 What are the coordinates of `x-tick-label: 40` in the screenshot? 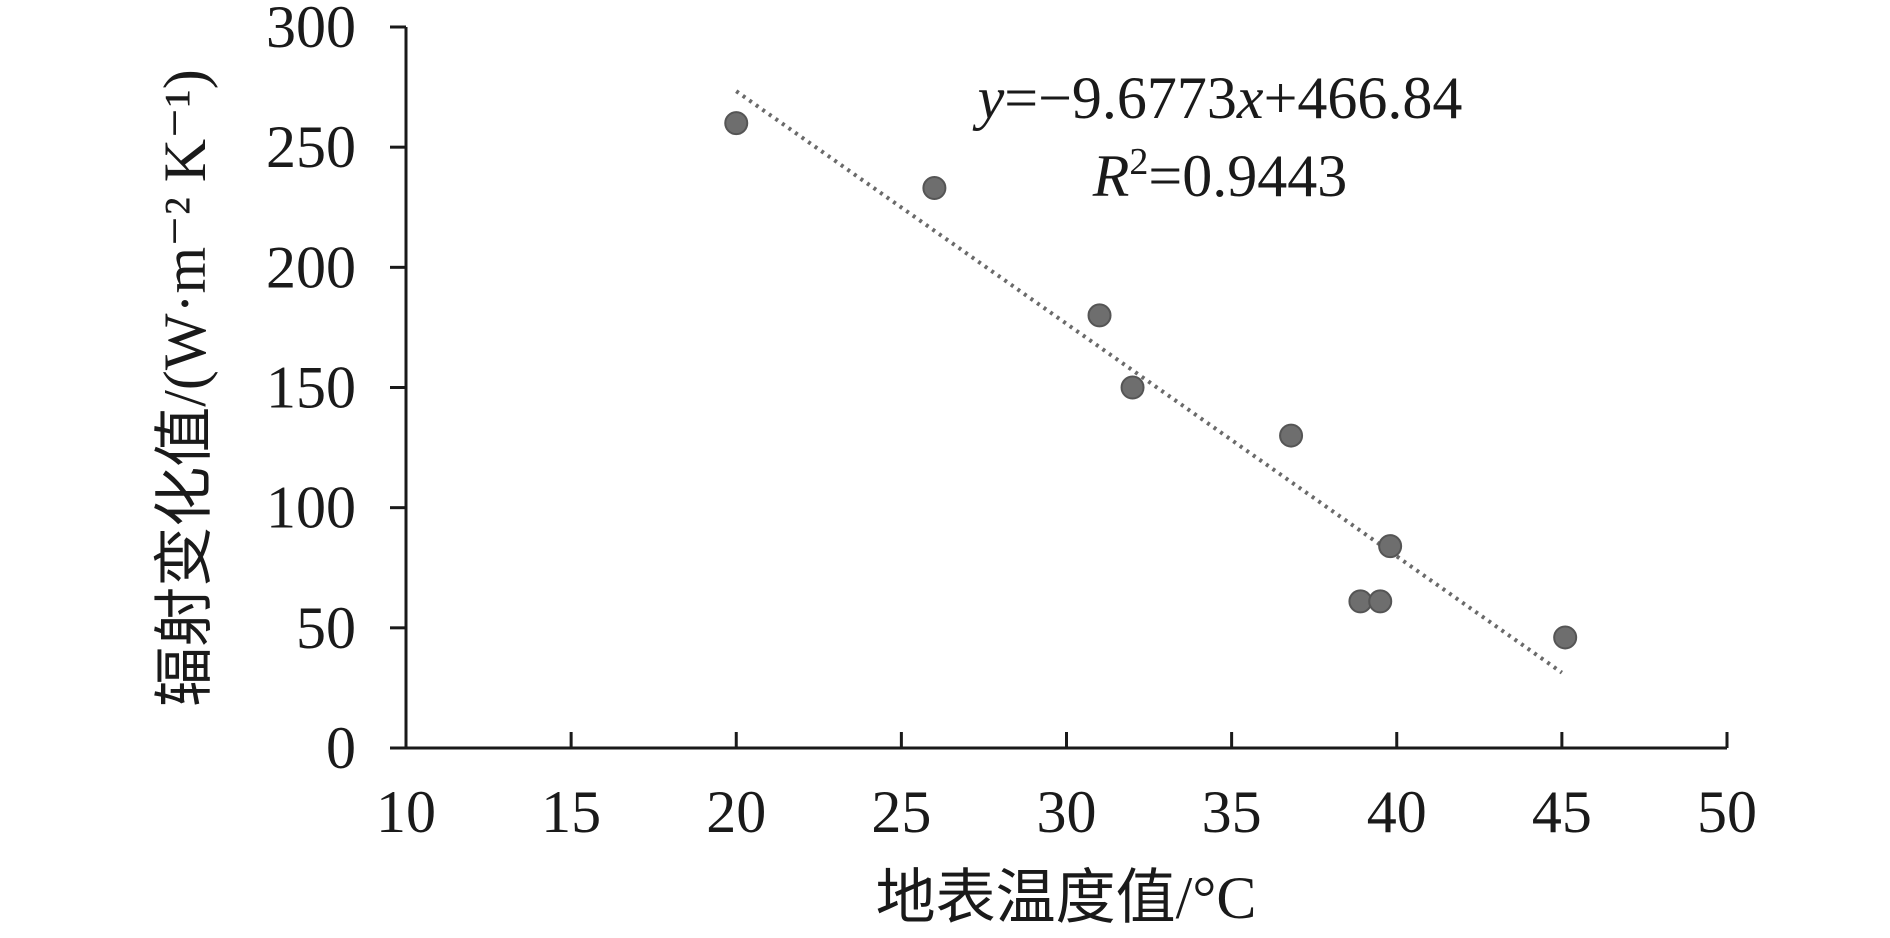 It's located at (1397, 812).